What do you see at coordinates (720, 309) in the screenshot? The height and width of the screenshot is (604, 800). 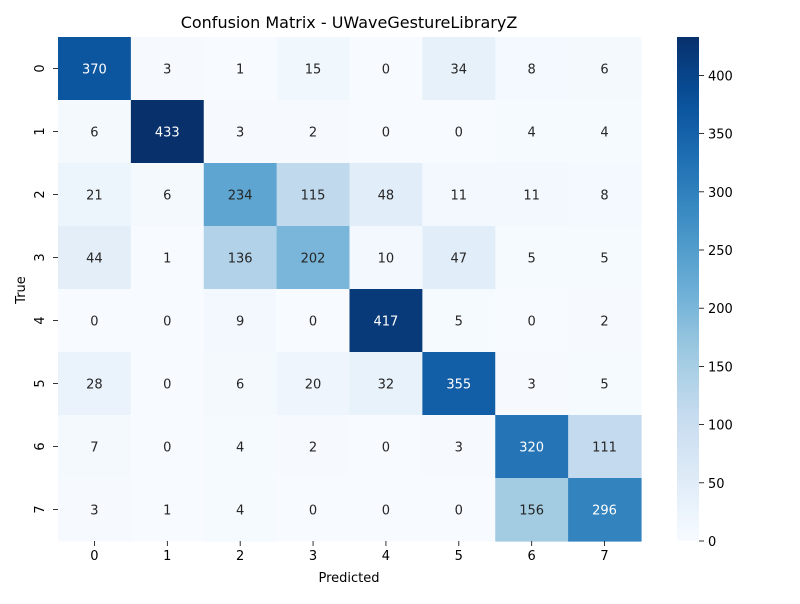 I see `colorbar-tick-label-200: 200` at bounding box center [720, 309].